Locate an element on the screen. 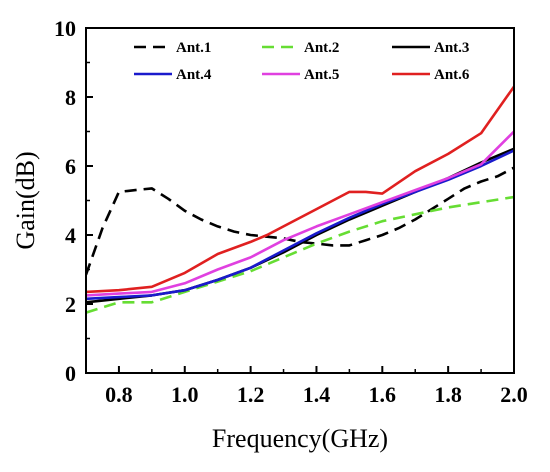 This screenshot has height=472, width=550. x-tick-label: 1.4 is located at coordinates (317, 394).